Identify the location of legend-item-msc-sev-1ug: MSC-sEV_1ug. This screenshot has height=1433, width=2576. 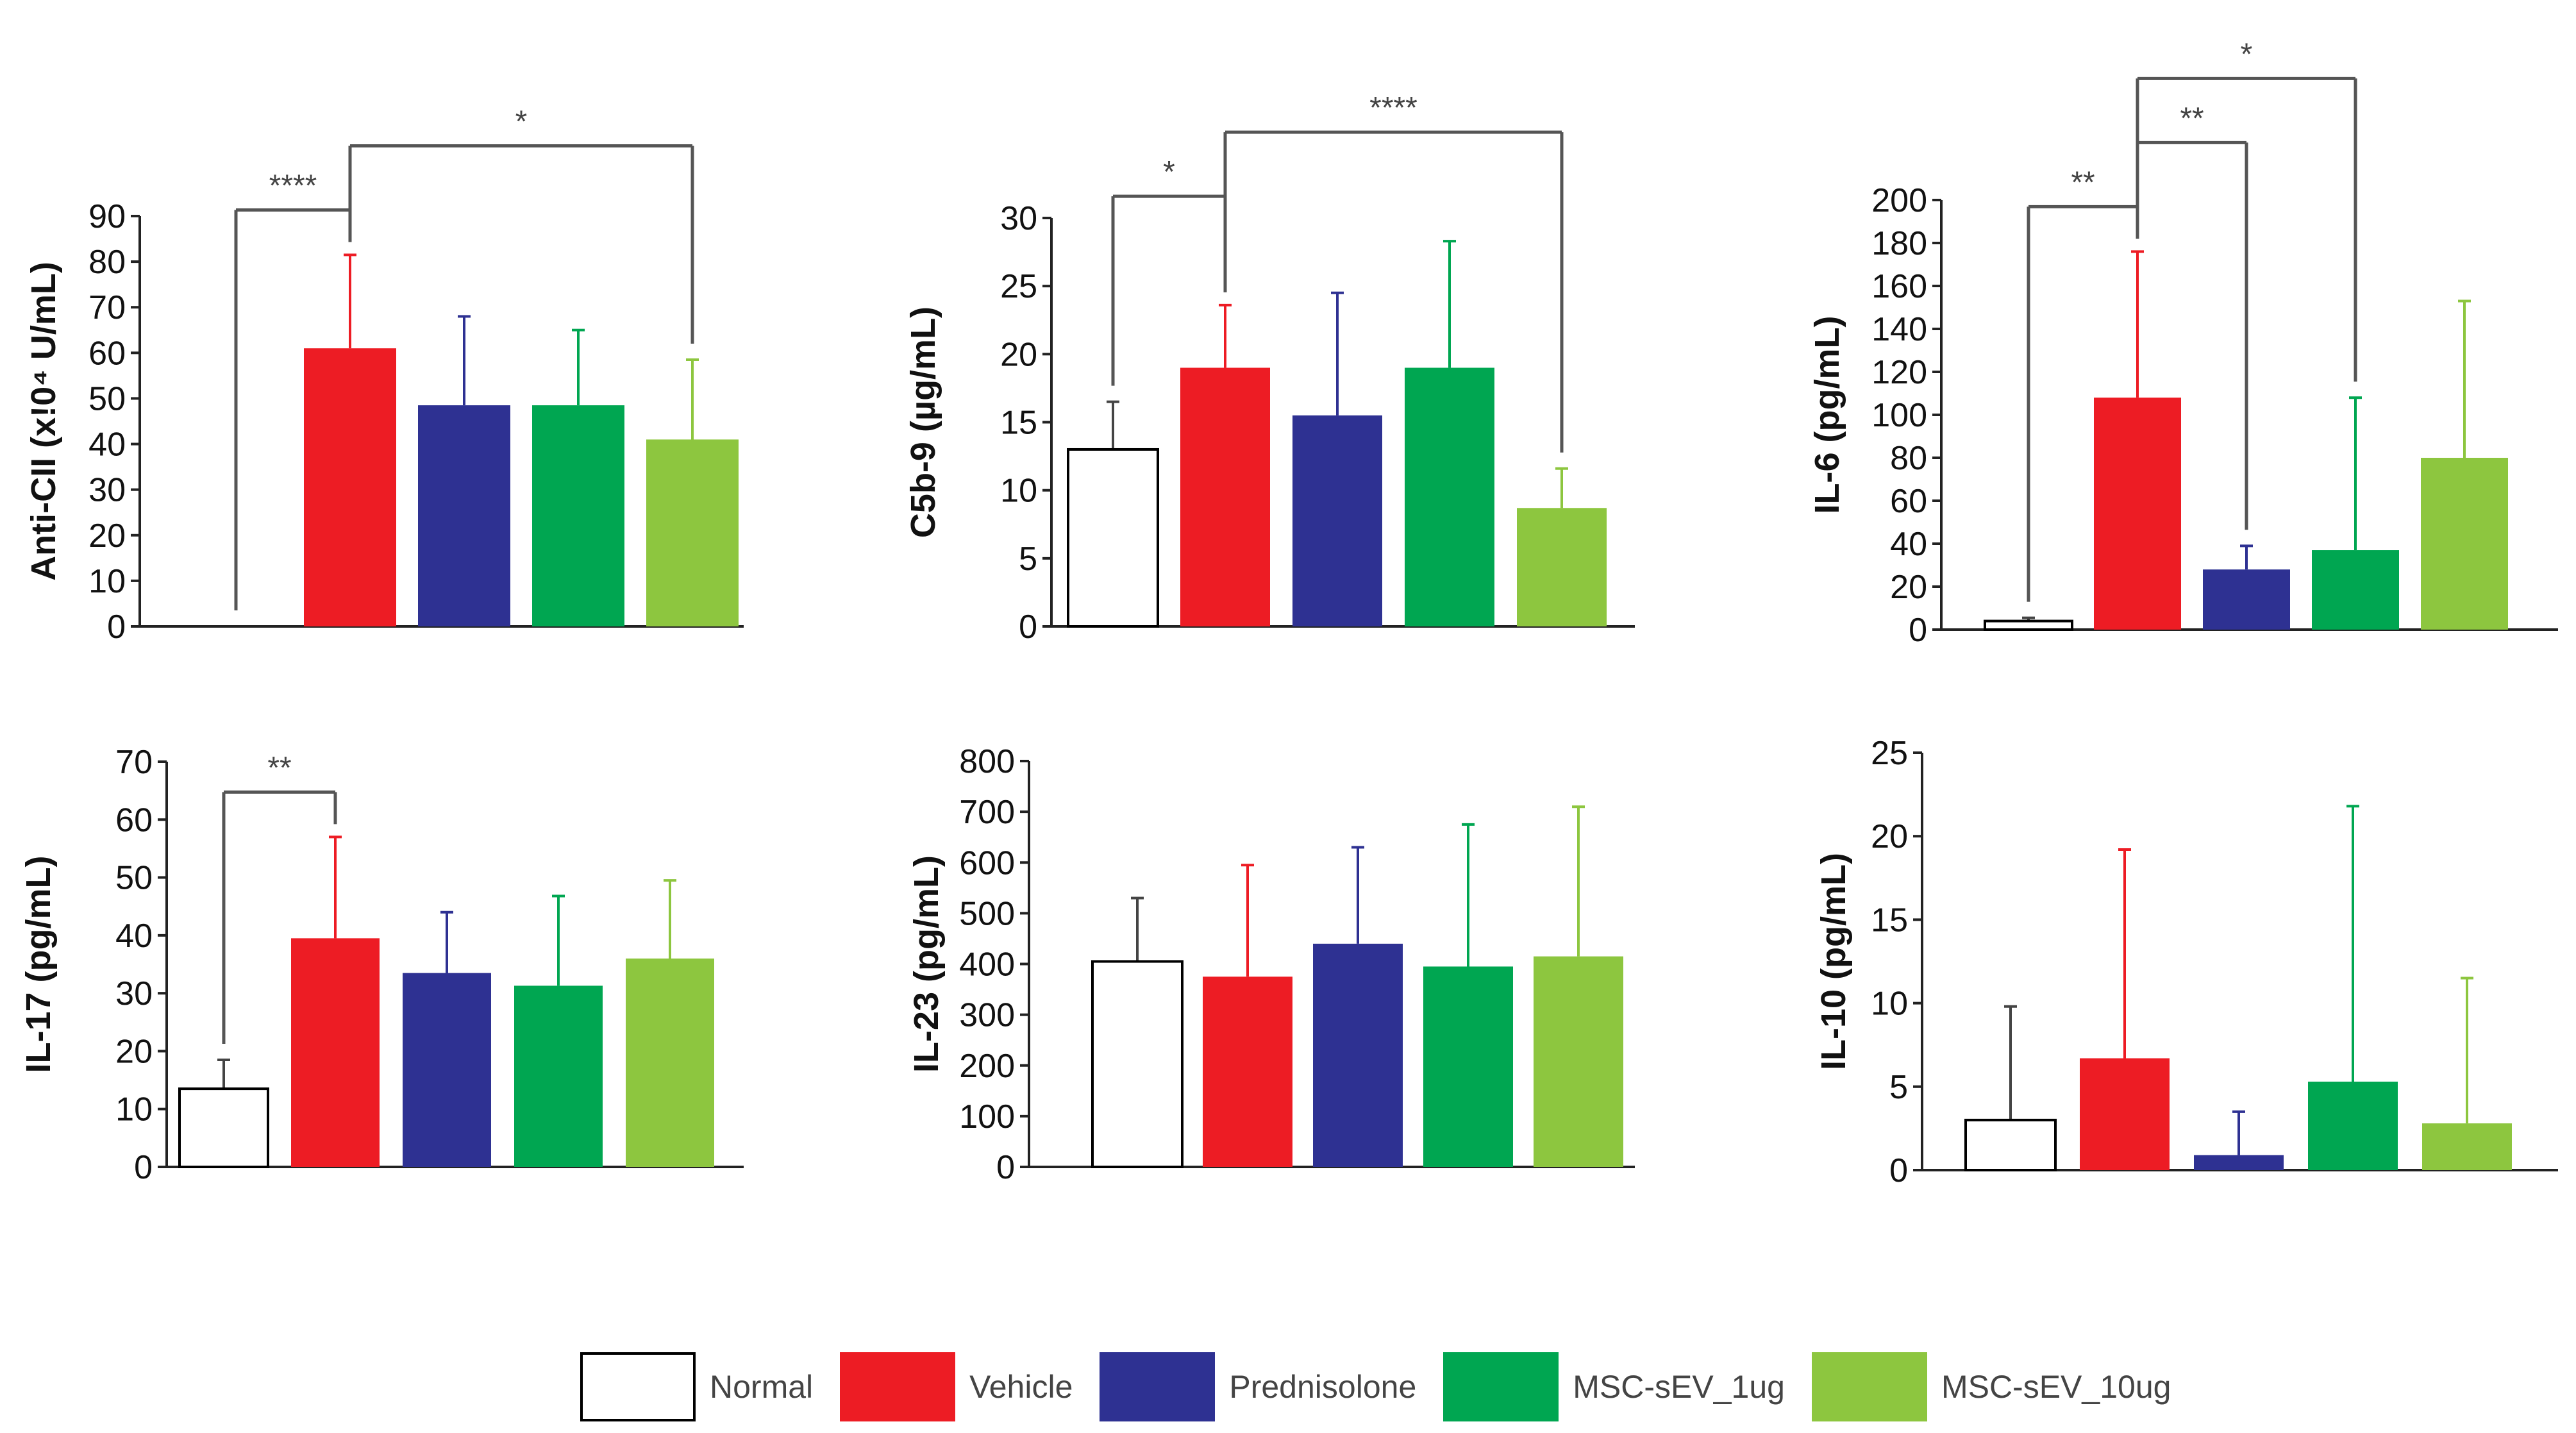
(1614, 1386).